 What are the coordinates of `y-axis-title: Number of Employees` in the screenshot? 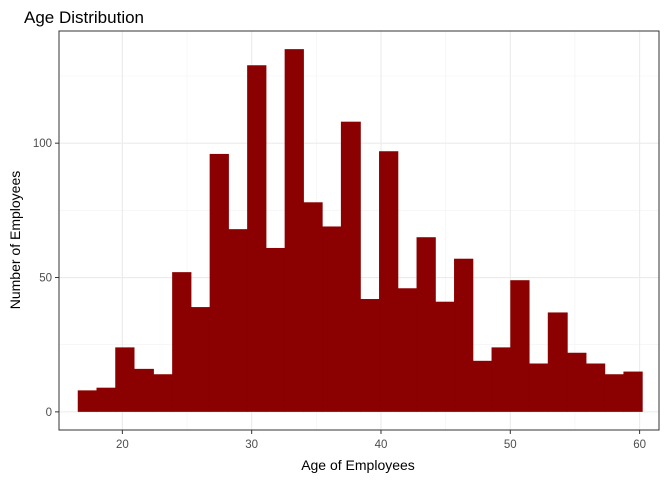 It's located at (15, 240).